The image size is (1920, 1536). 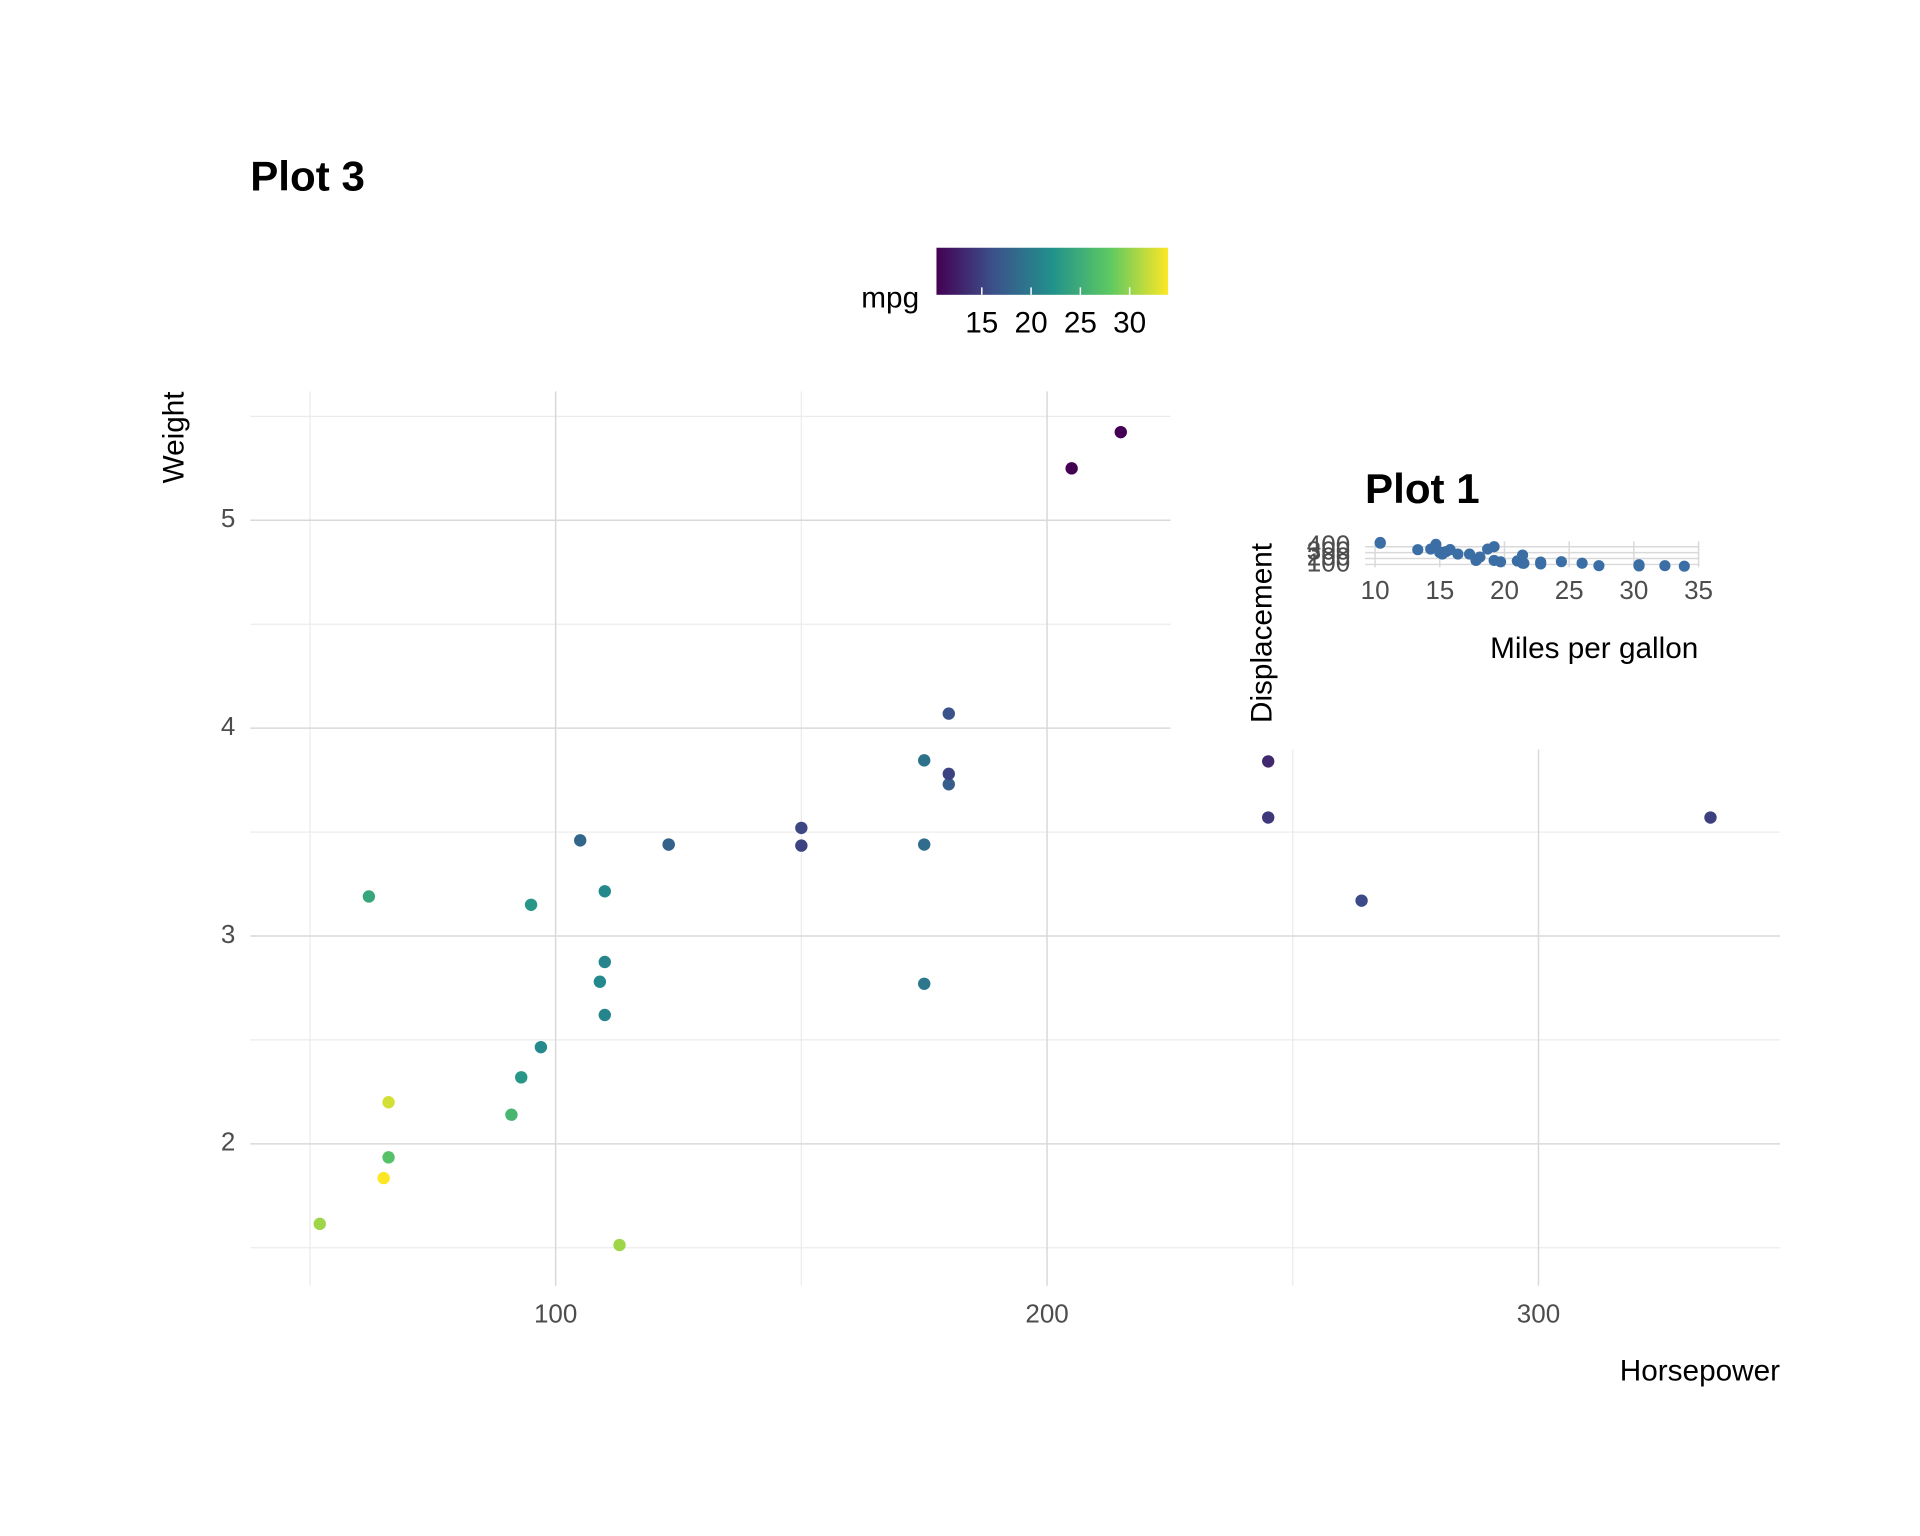 What do you see at coordinates (1031, 322) in the screenshot?
I see `colorbar-tick-label: 20` at bounding box center [1031, 322].